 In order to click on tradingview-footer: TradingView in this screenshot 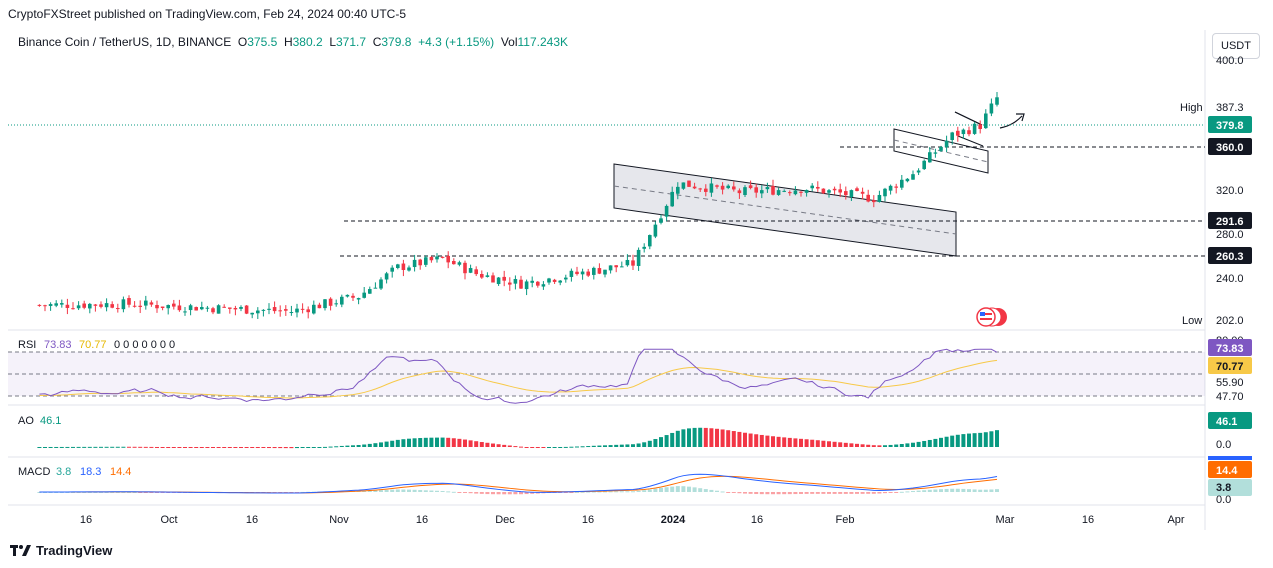, I will do `click(61, 550)`.